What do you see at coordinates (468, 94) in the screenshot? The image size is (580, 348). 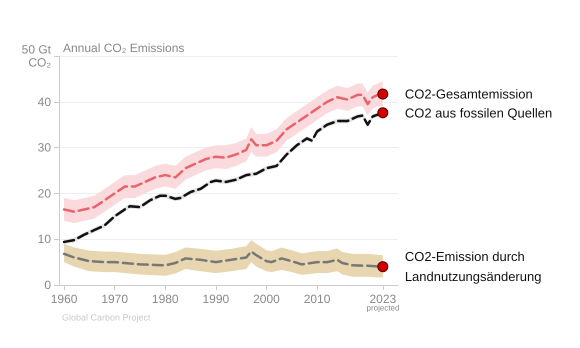 I see `series-label: CO2-Gesamtemission` at bounding box center [468, 94].